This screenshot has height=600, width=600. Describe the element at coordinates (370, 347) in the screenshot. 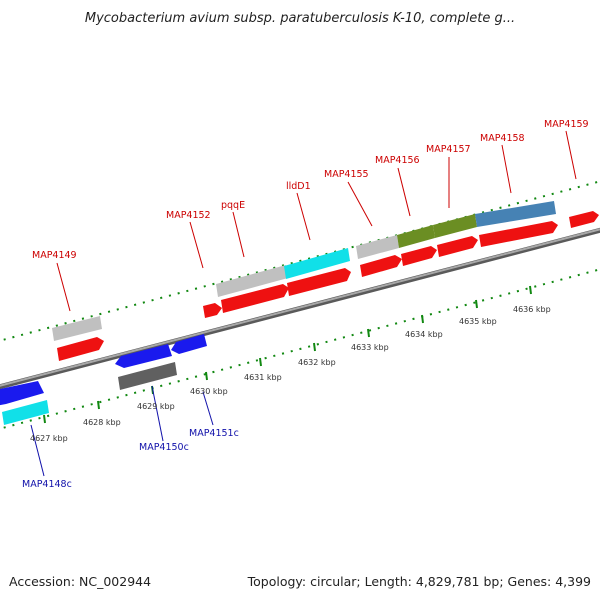

I see `kbp-label-4633: 4633 kbp` at that location.